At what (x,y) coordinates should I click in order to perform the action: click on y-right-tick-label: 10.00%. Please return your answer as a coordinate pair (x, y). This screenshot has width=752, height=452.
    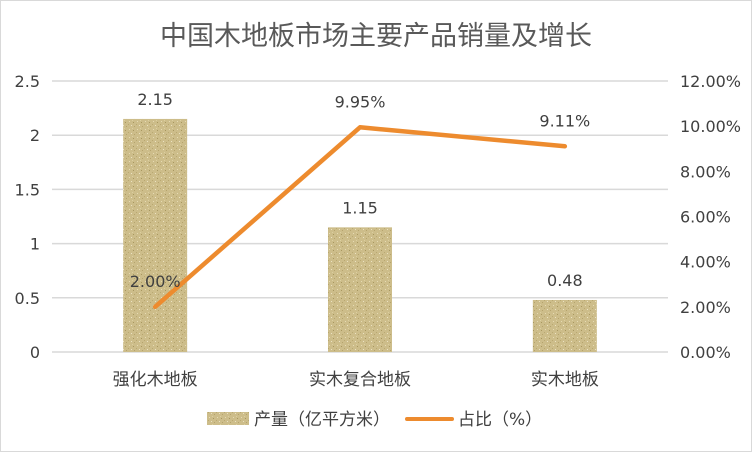
    Looking at the image, I should click on (710, 126).